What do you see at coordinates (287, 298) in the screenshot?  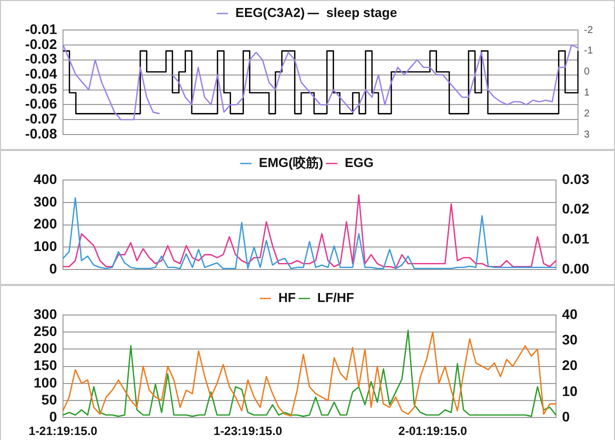 I see `legend-label: HF` at bounding box center [287, 298].